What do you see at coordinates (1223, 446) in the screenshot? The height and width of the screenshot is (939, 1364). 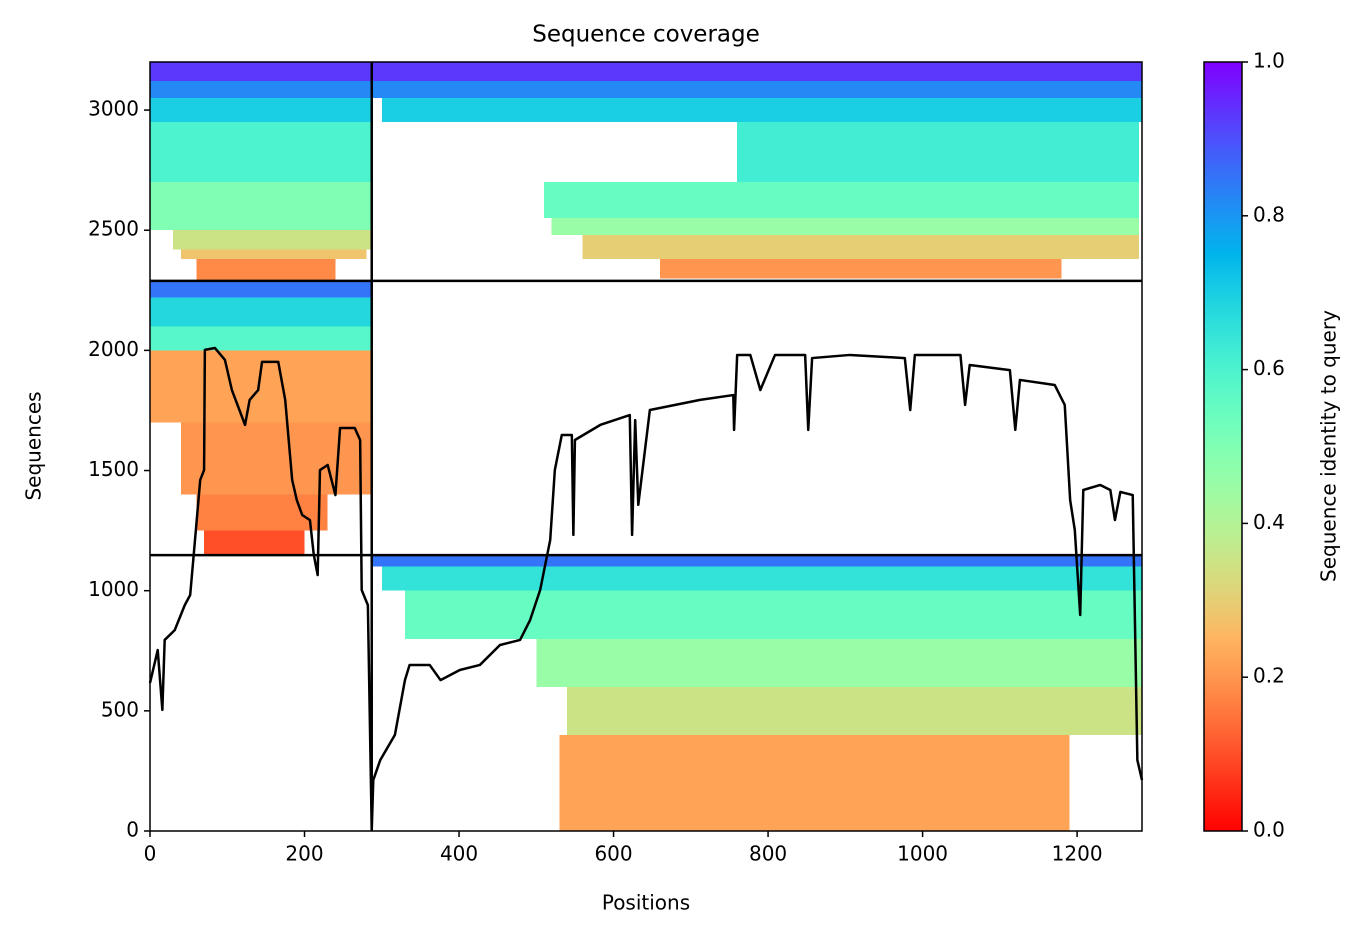 I see `colorbar` at bounding box center [1223, 446].